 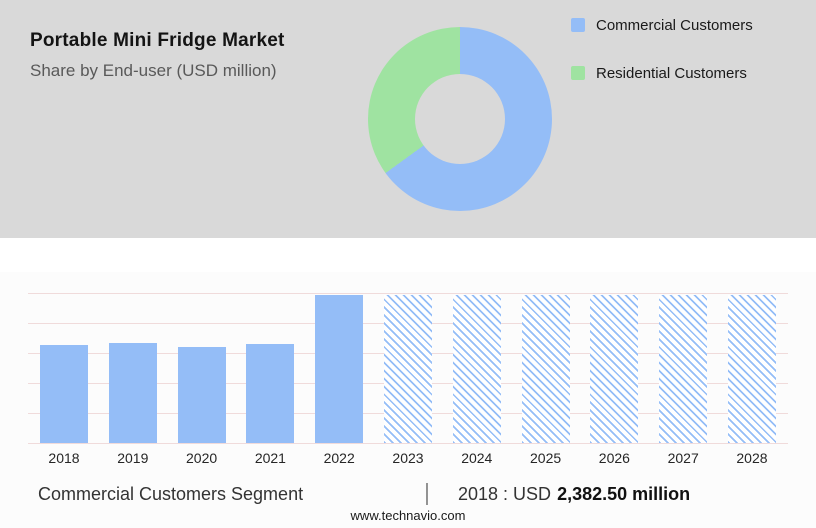 What do you see at coordinates (408, 515) in the screenshot?
I see `footer-url: www.technavio.com` at bounding box center [408, 515].